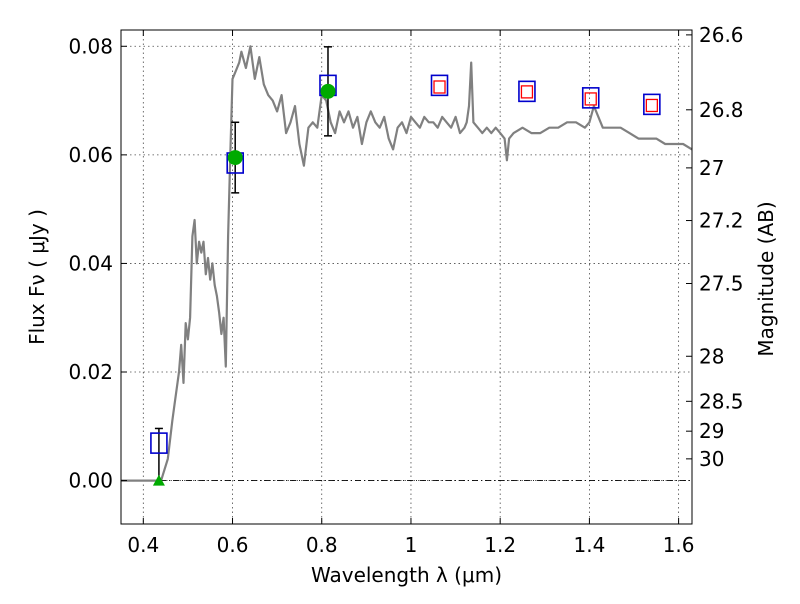 The height and width of the screenshot is (604, 800). Describe the element at coordinates (721, 221) in the screenshot. I see `mag-tick-label: 27.2` at that location.